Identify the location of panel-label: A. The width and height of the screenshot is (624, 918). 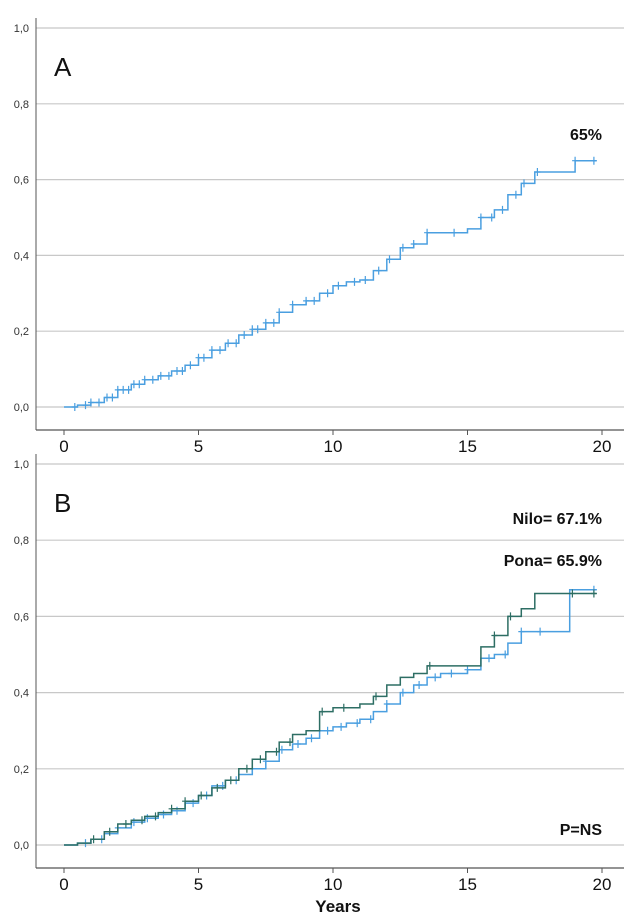
(63, 67).